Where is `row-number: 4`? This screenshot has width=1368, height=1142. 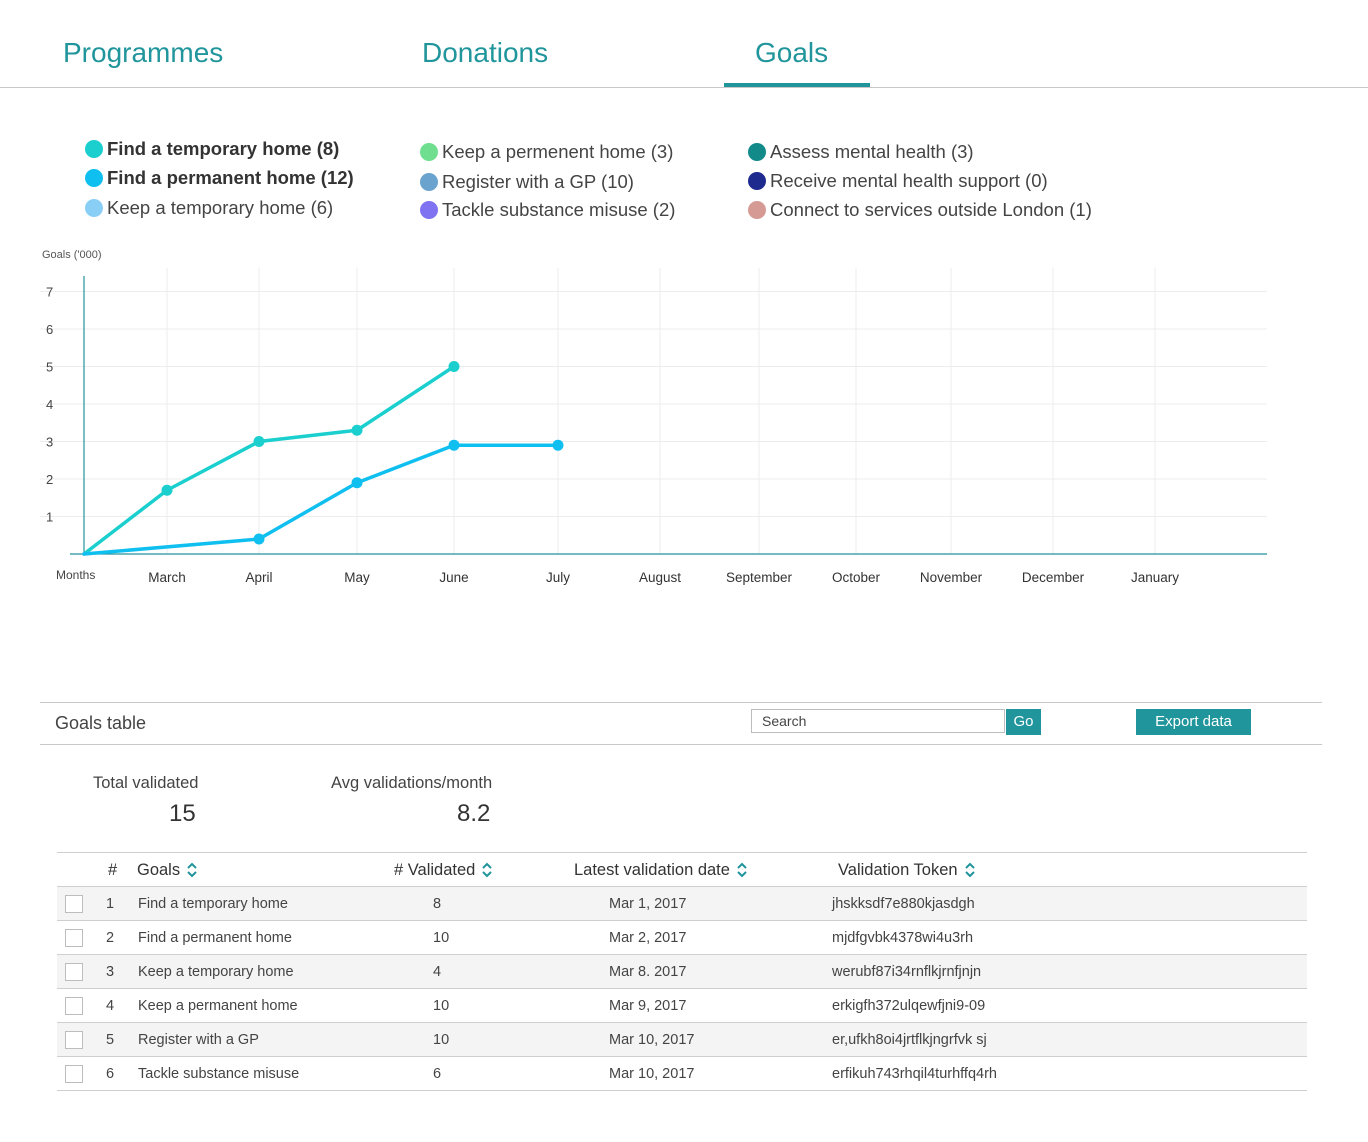
row-number: 4 is located at coordinates (110, 1006).